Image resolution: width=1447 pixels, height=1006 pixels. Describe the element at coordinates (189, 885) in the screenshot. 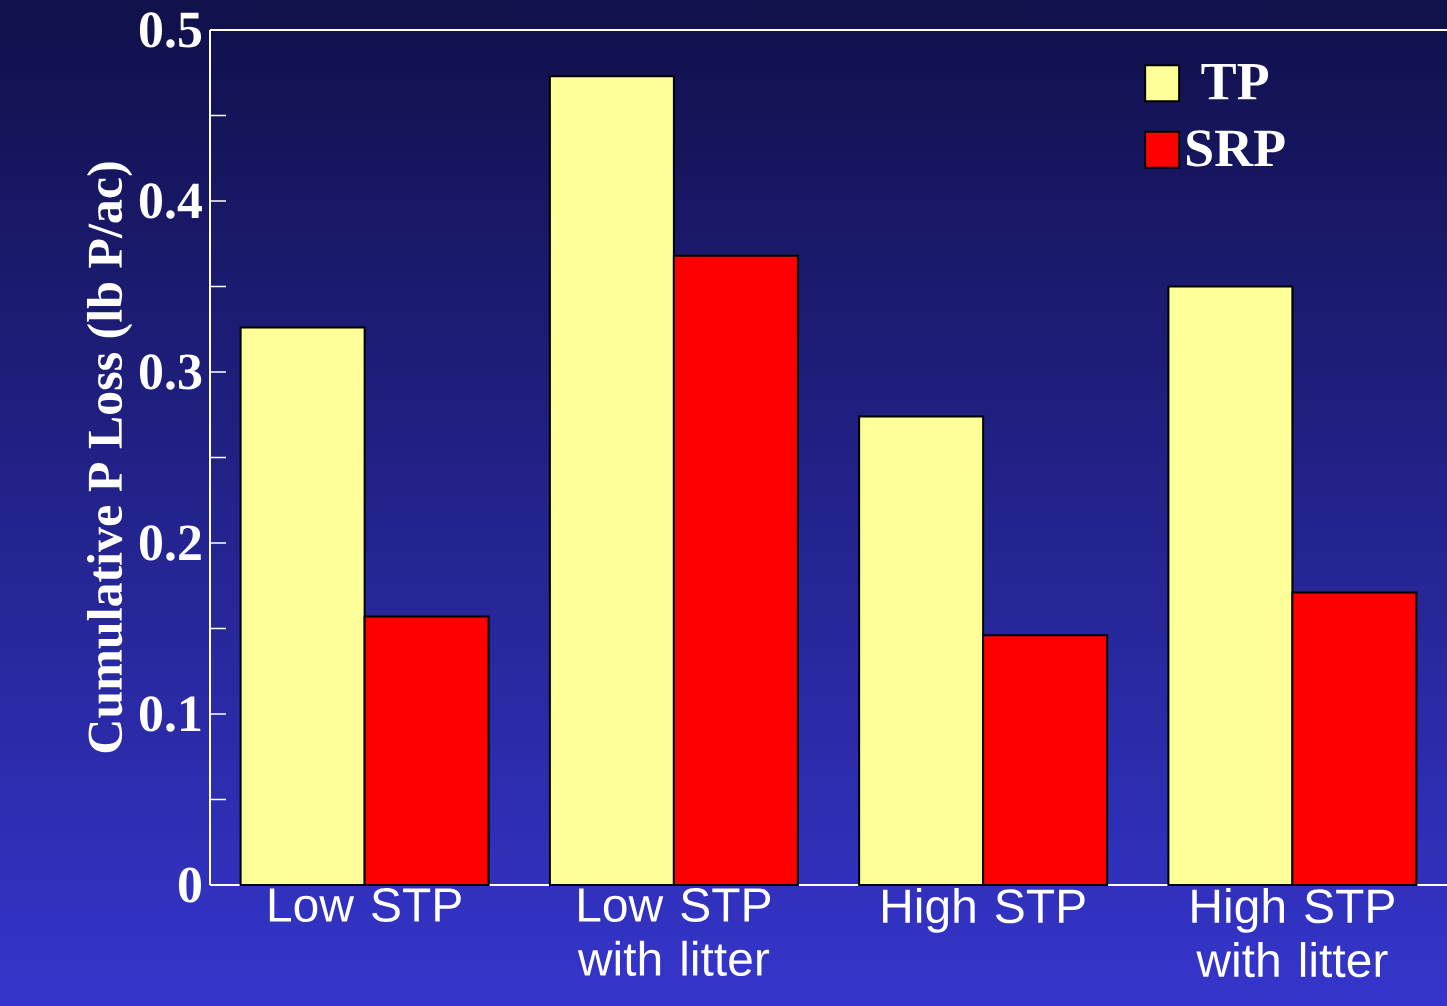

I see `y-tick-label: 0` at that location.